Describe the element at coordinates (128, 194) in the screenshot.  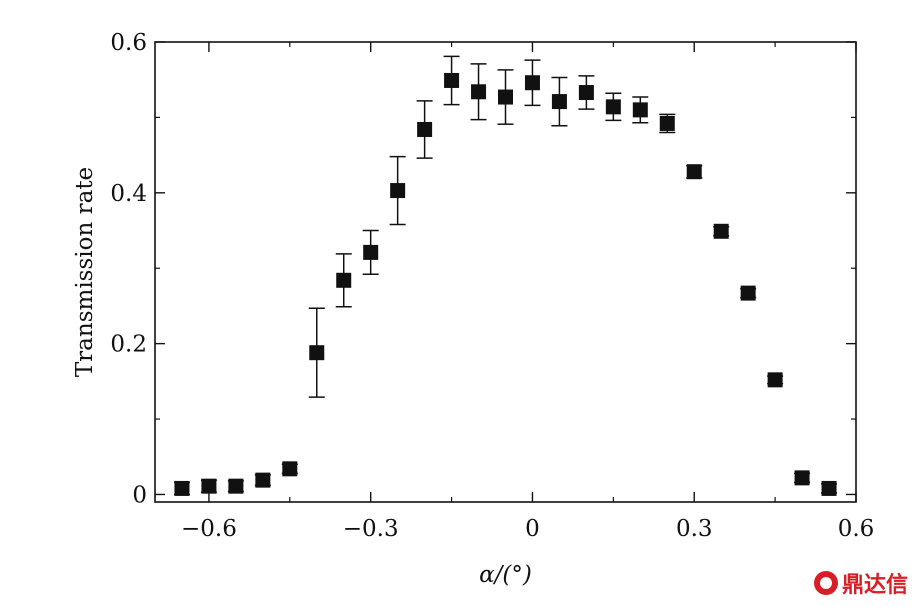
I see `y-tick-label: 0.4` at that location.